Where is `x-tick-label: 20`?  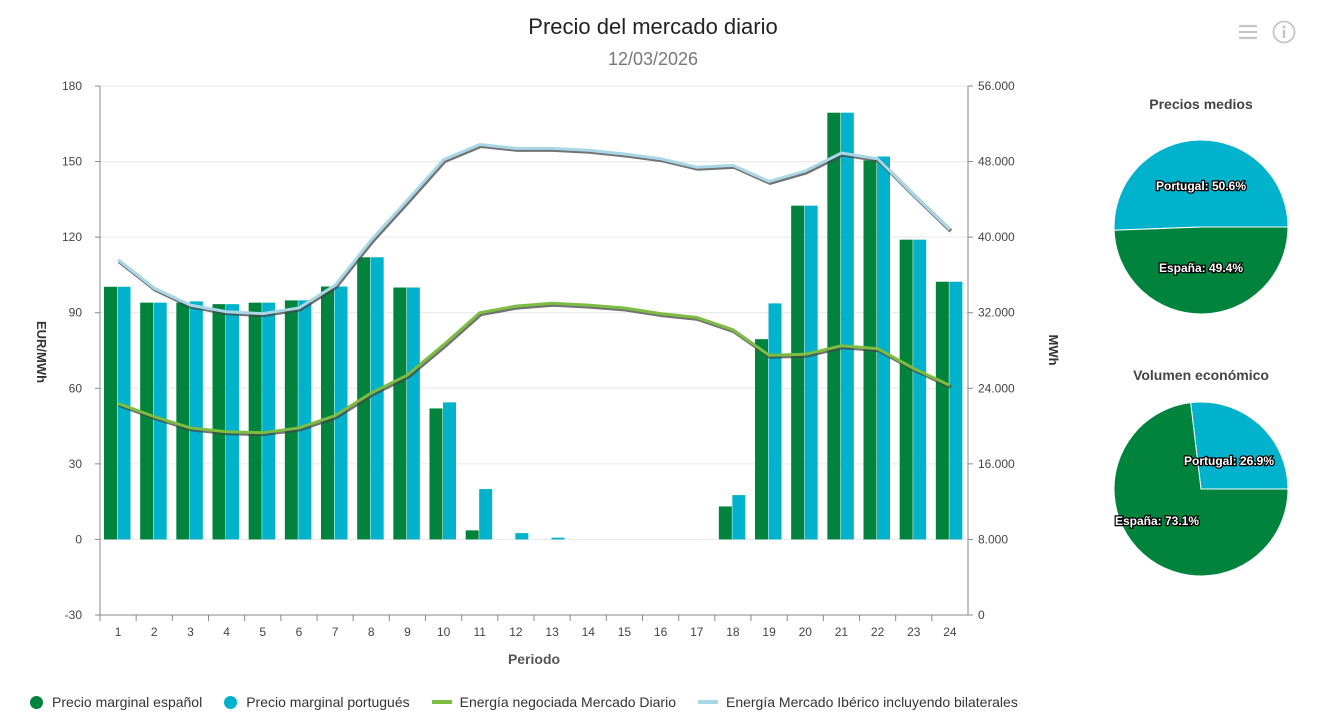 x-tick-label: 20 is located at coordinates (806, 632).